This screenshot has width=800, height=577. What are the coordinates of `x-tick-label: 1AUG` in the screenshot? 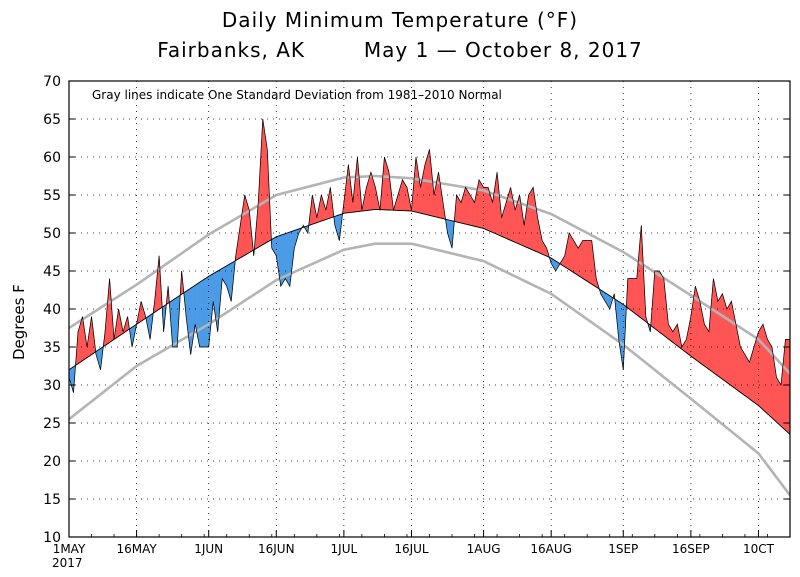 It's located at (484, 549).